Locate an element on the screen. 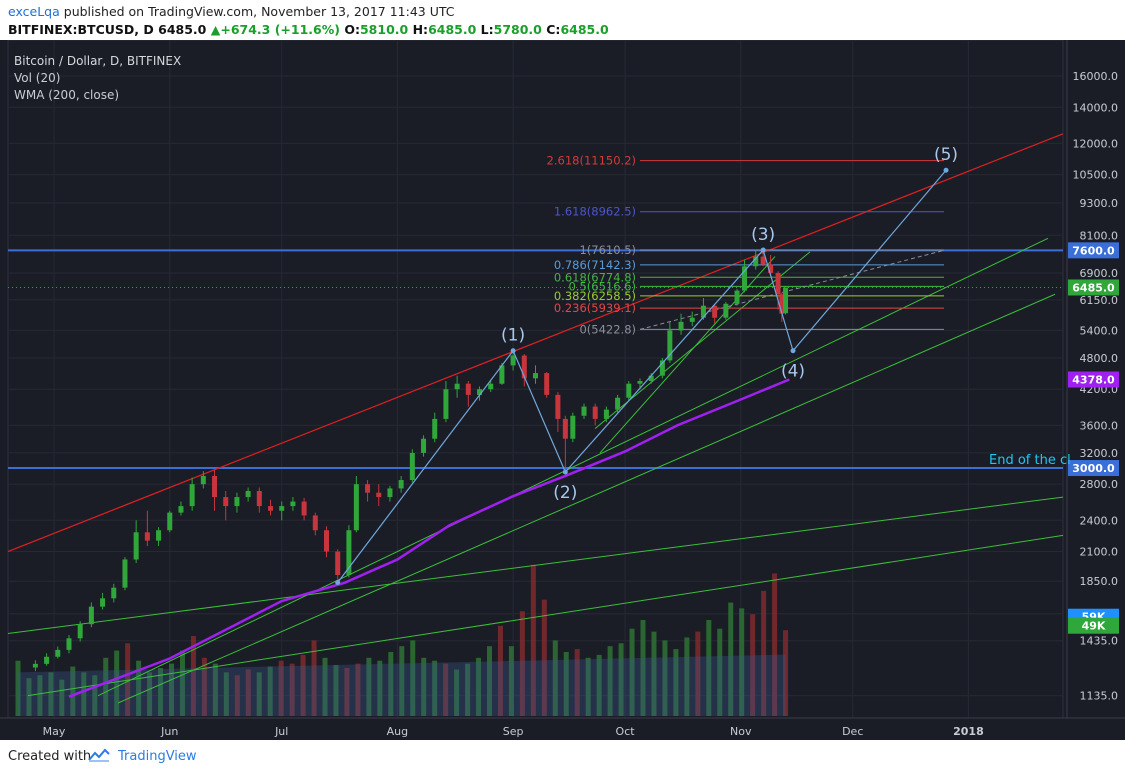 This screenshot has height=774, width=1125. legend-title: Bitcoin / Dollar, D, BITFINEX is located at coordinates (97, 61).